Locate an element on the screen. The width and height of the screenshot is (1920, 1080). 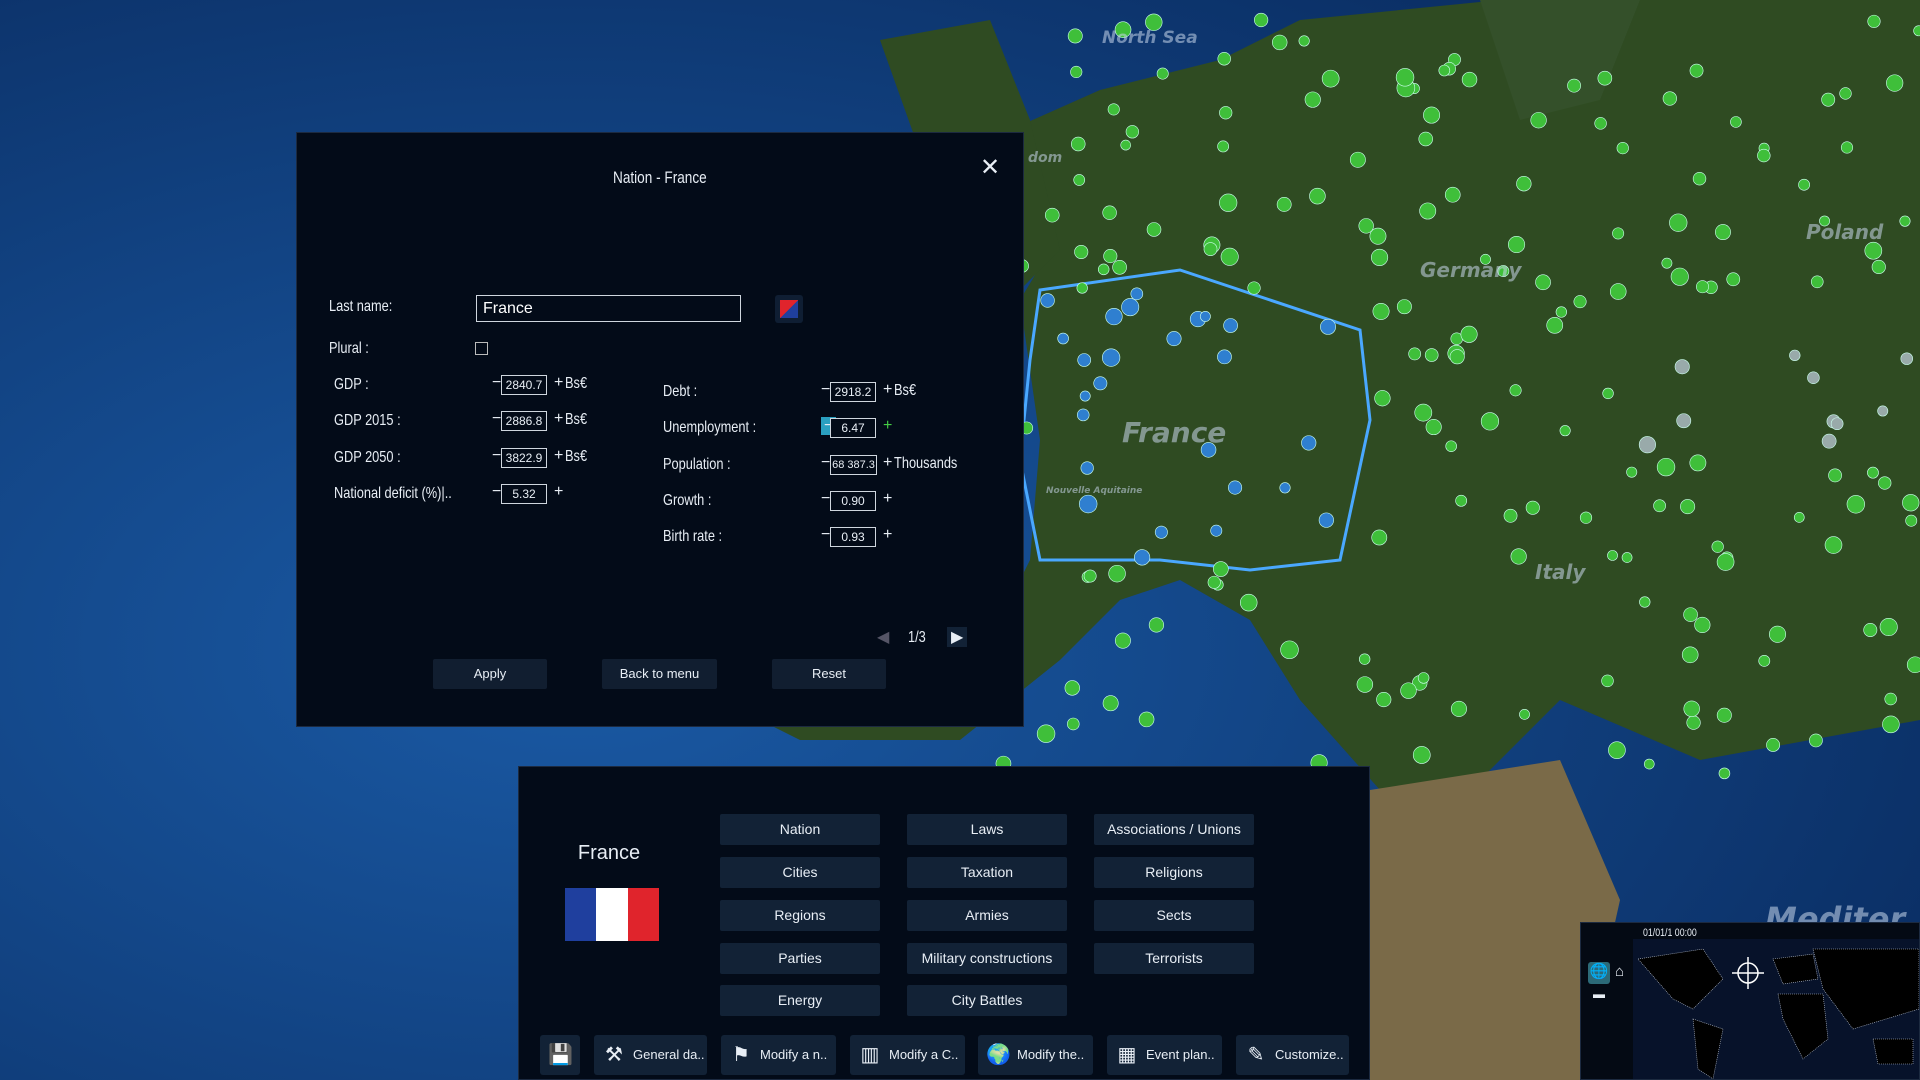
plural-checkbox is located at coordinates (481, 348).